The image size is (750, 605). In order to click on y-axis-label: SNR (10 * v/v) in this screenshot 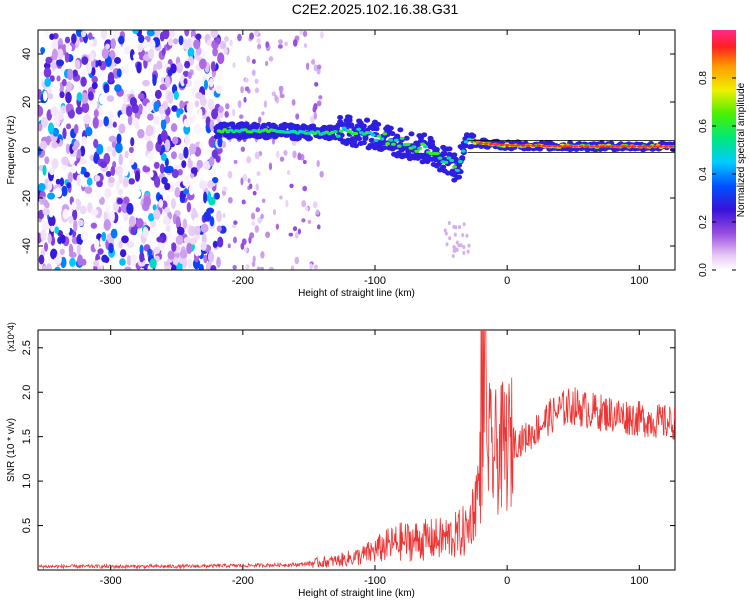, I will do `click(11, 450)`.